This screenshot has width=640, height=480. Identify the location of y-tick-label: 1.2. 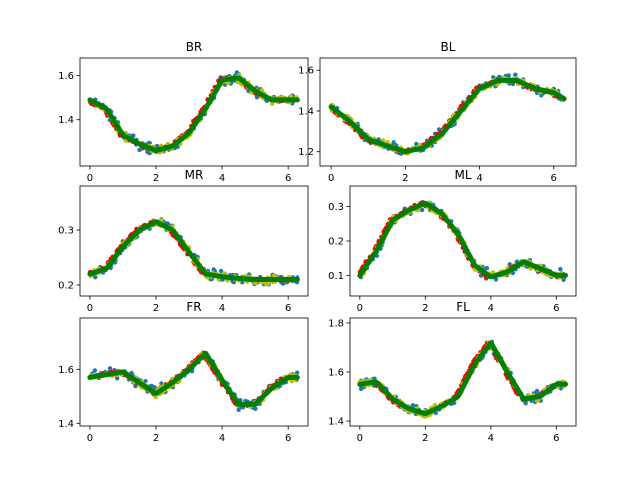
(306, 152).